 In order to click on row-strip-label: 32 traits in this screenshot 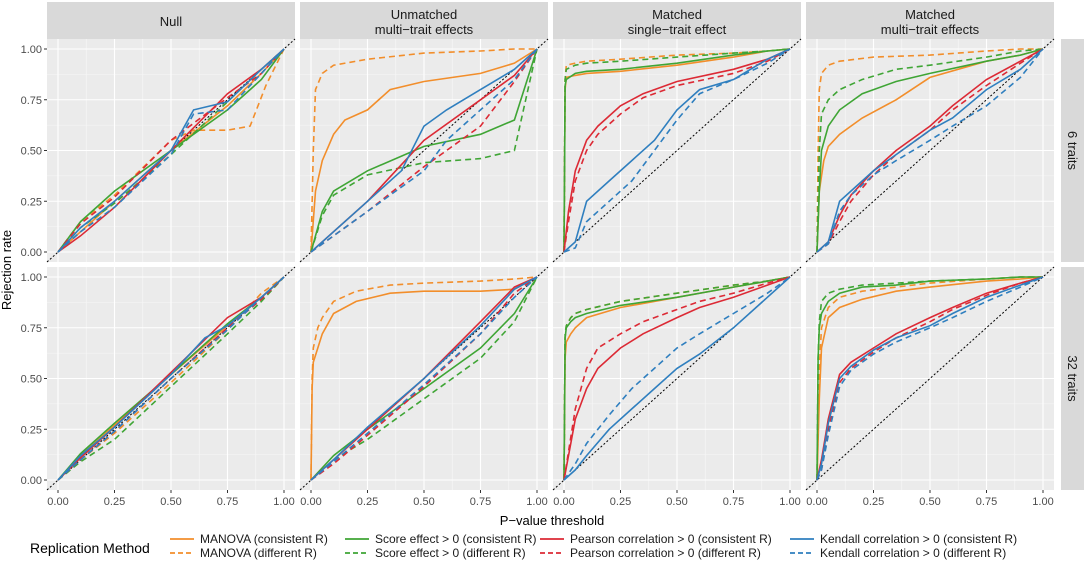, I will do `click(1072, 378)`.